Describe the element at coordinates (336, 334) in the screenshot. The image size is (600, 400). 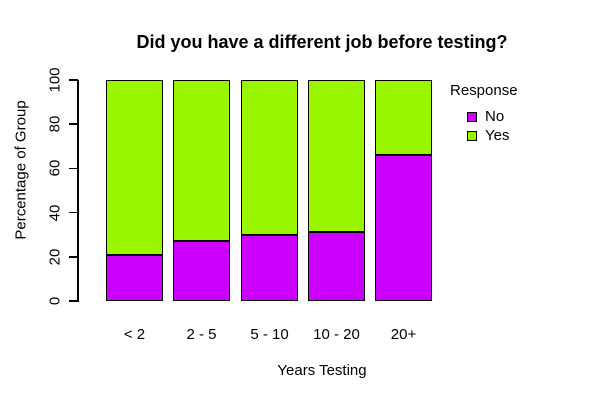
I see `x-tick-label: 10 - 20` at that location.